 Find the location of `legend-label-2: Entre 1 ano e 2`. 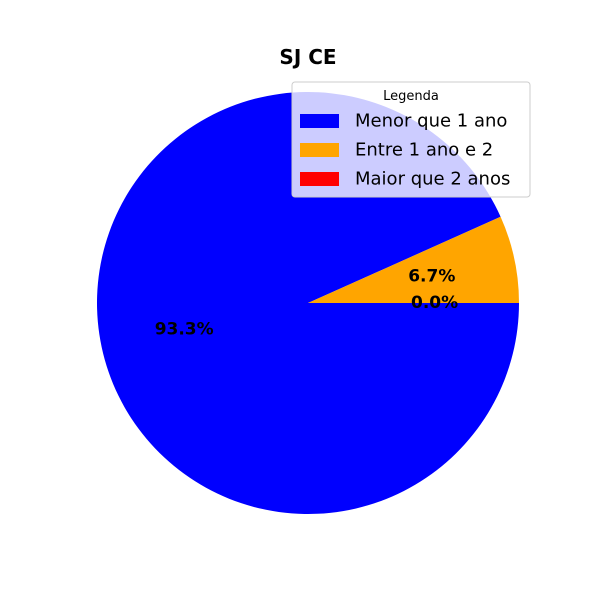

legend-label-2: Entre 1 ano e 2 is located at coordinates (424, 150).